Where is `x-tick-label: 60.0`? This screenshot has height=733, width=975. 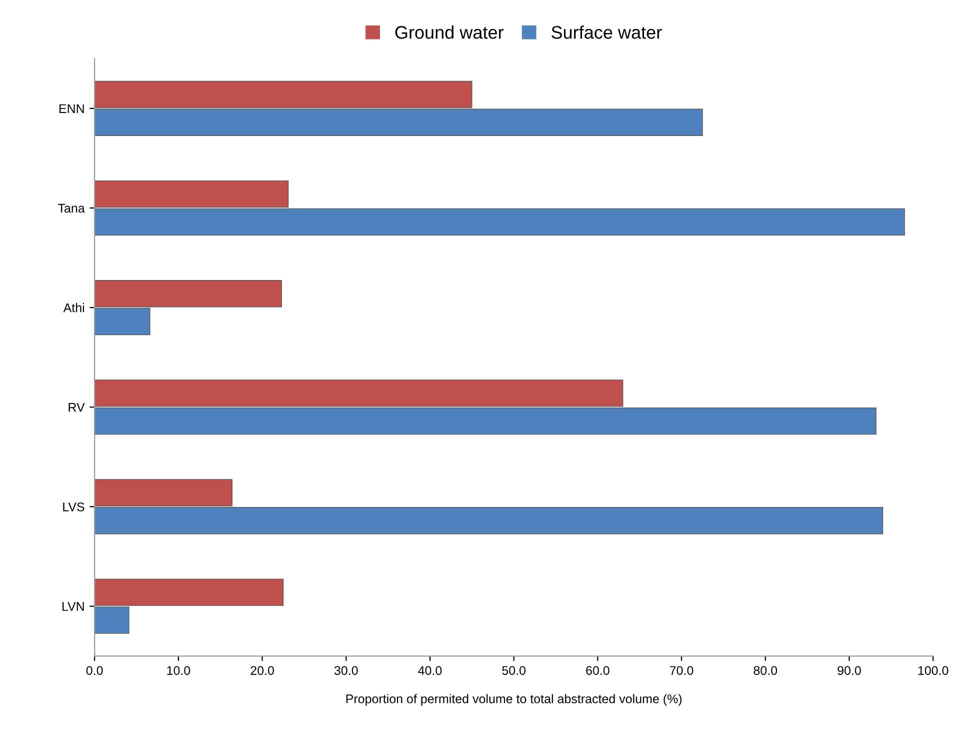 x-tick-label: 60.0 is located at coordinates (598, 670).